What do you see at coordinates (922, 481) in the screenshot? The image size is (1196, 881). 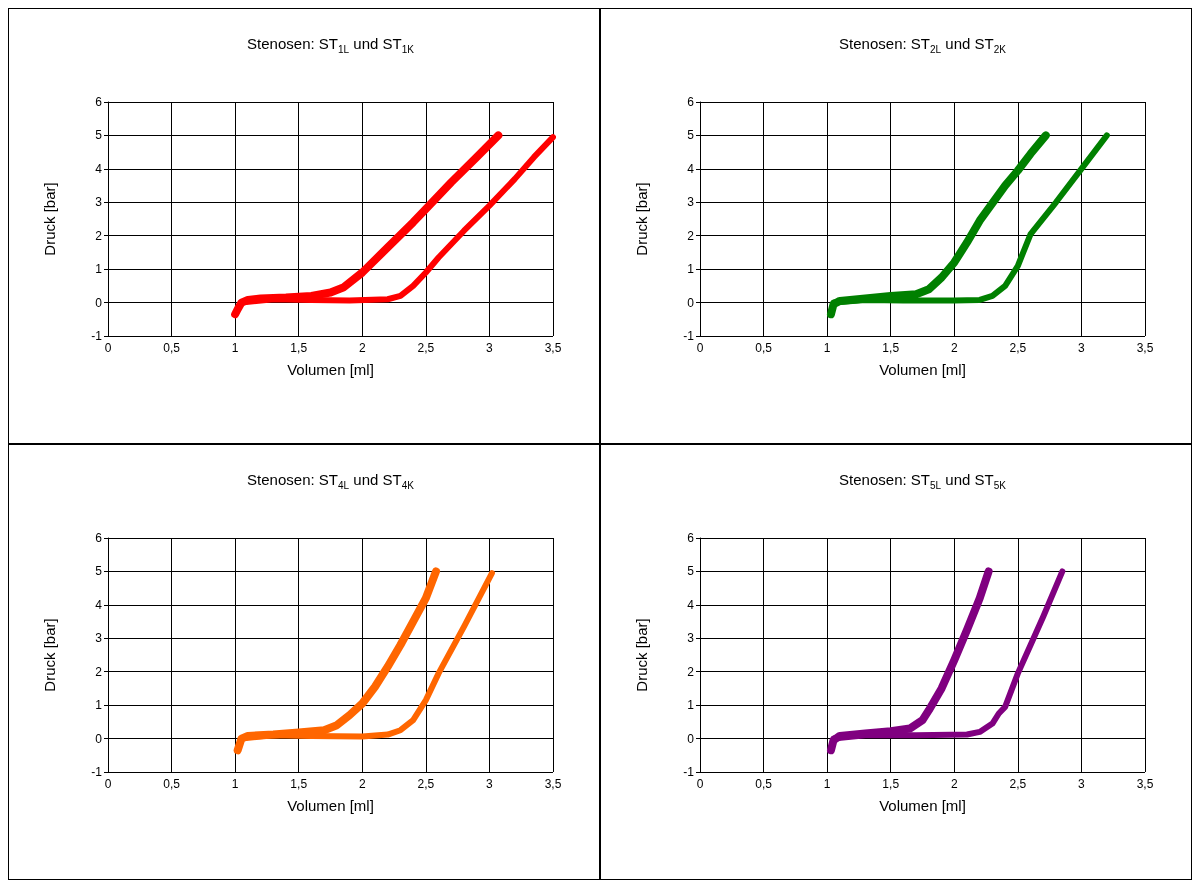 I see `chart-title: Stenosen: ST$_{5L}$ und ST$_{5K}$` at bounding box center [922, 481].